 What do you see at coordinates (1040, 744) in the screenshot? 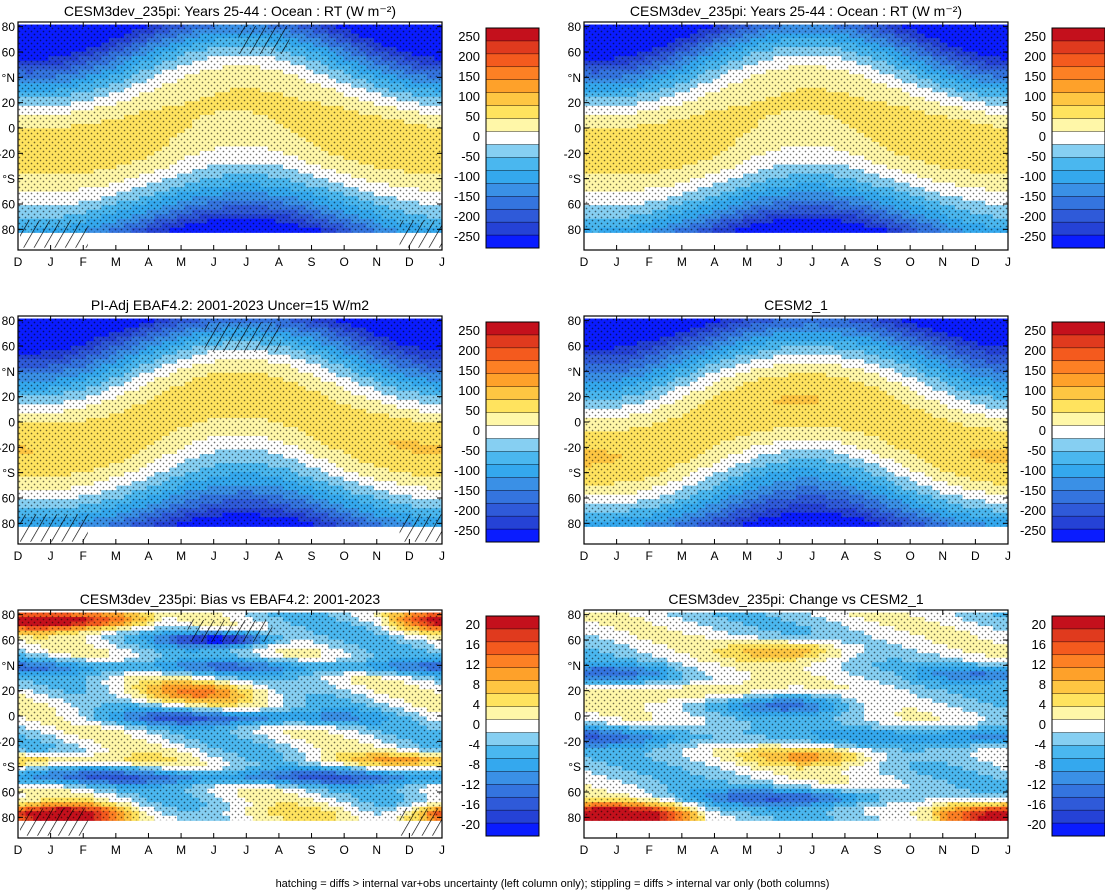
I see `colorbar-tick-label: -4` at bounding box center [1040, 744].